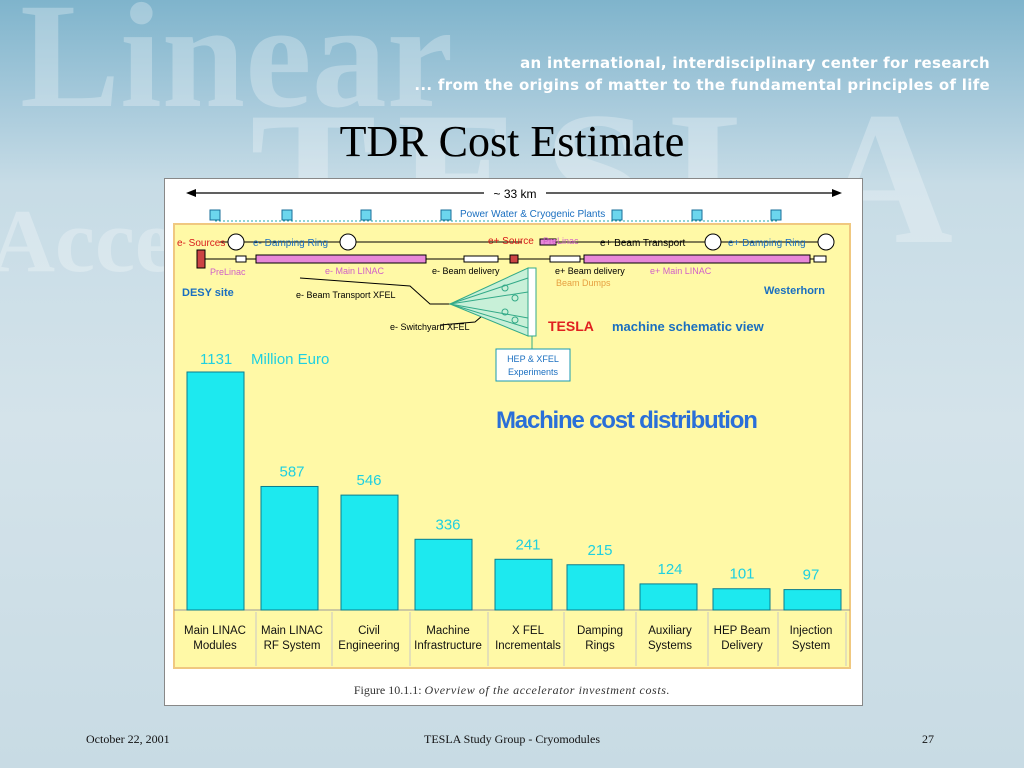 The image size is (1024, 768). What do you see at coordinates (466, 271) in the screenshot?
I see `e-minus-beam-delivery-label: e- Beam delivery` at bounding box center [466, 271].